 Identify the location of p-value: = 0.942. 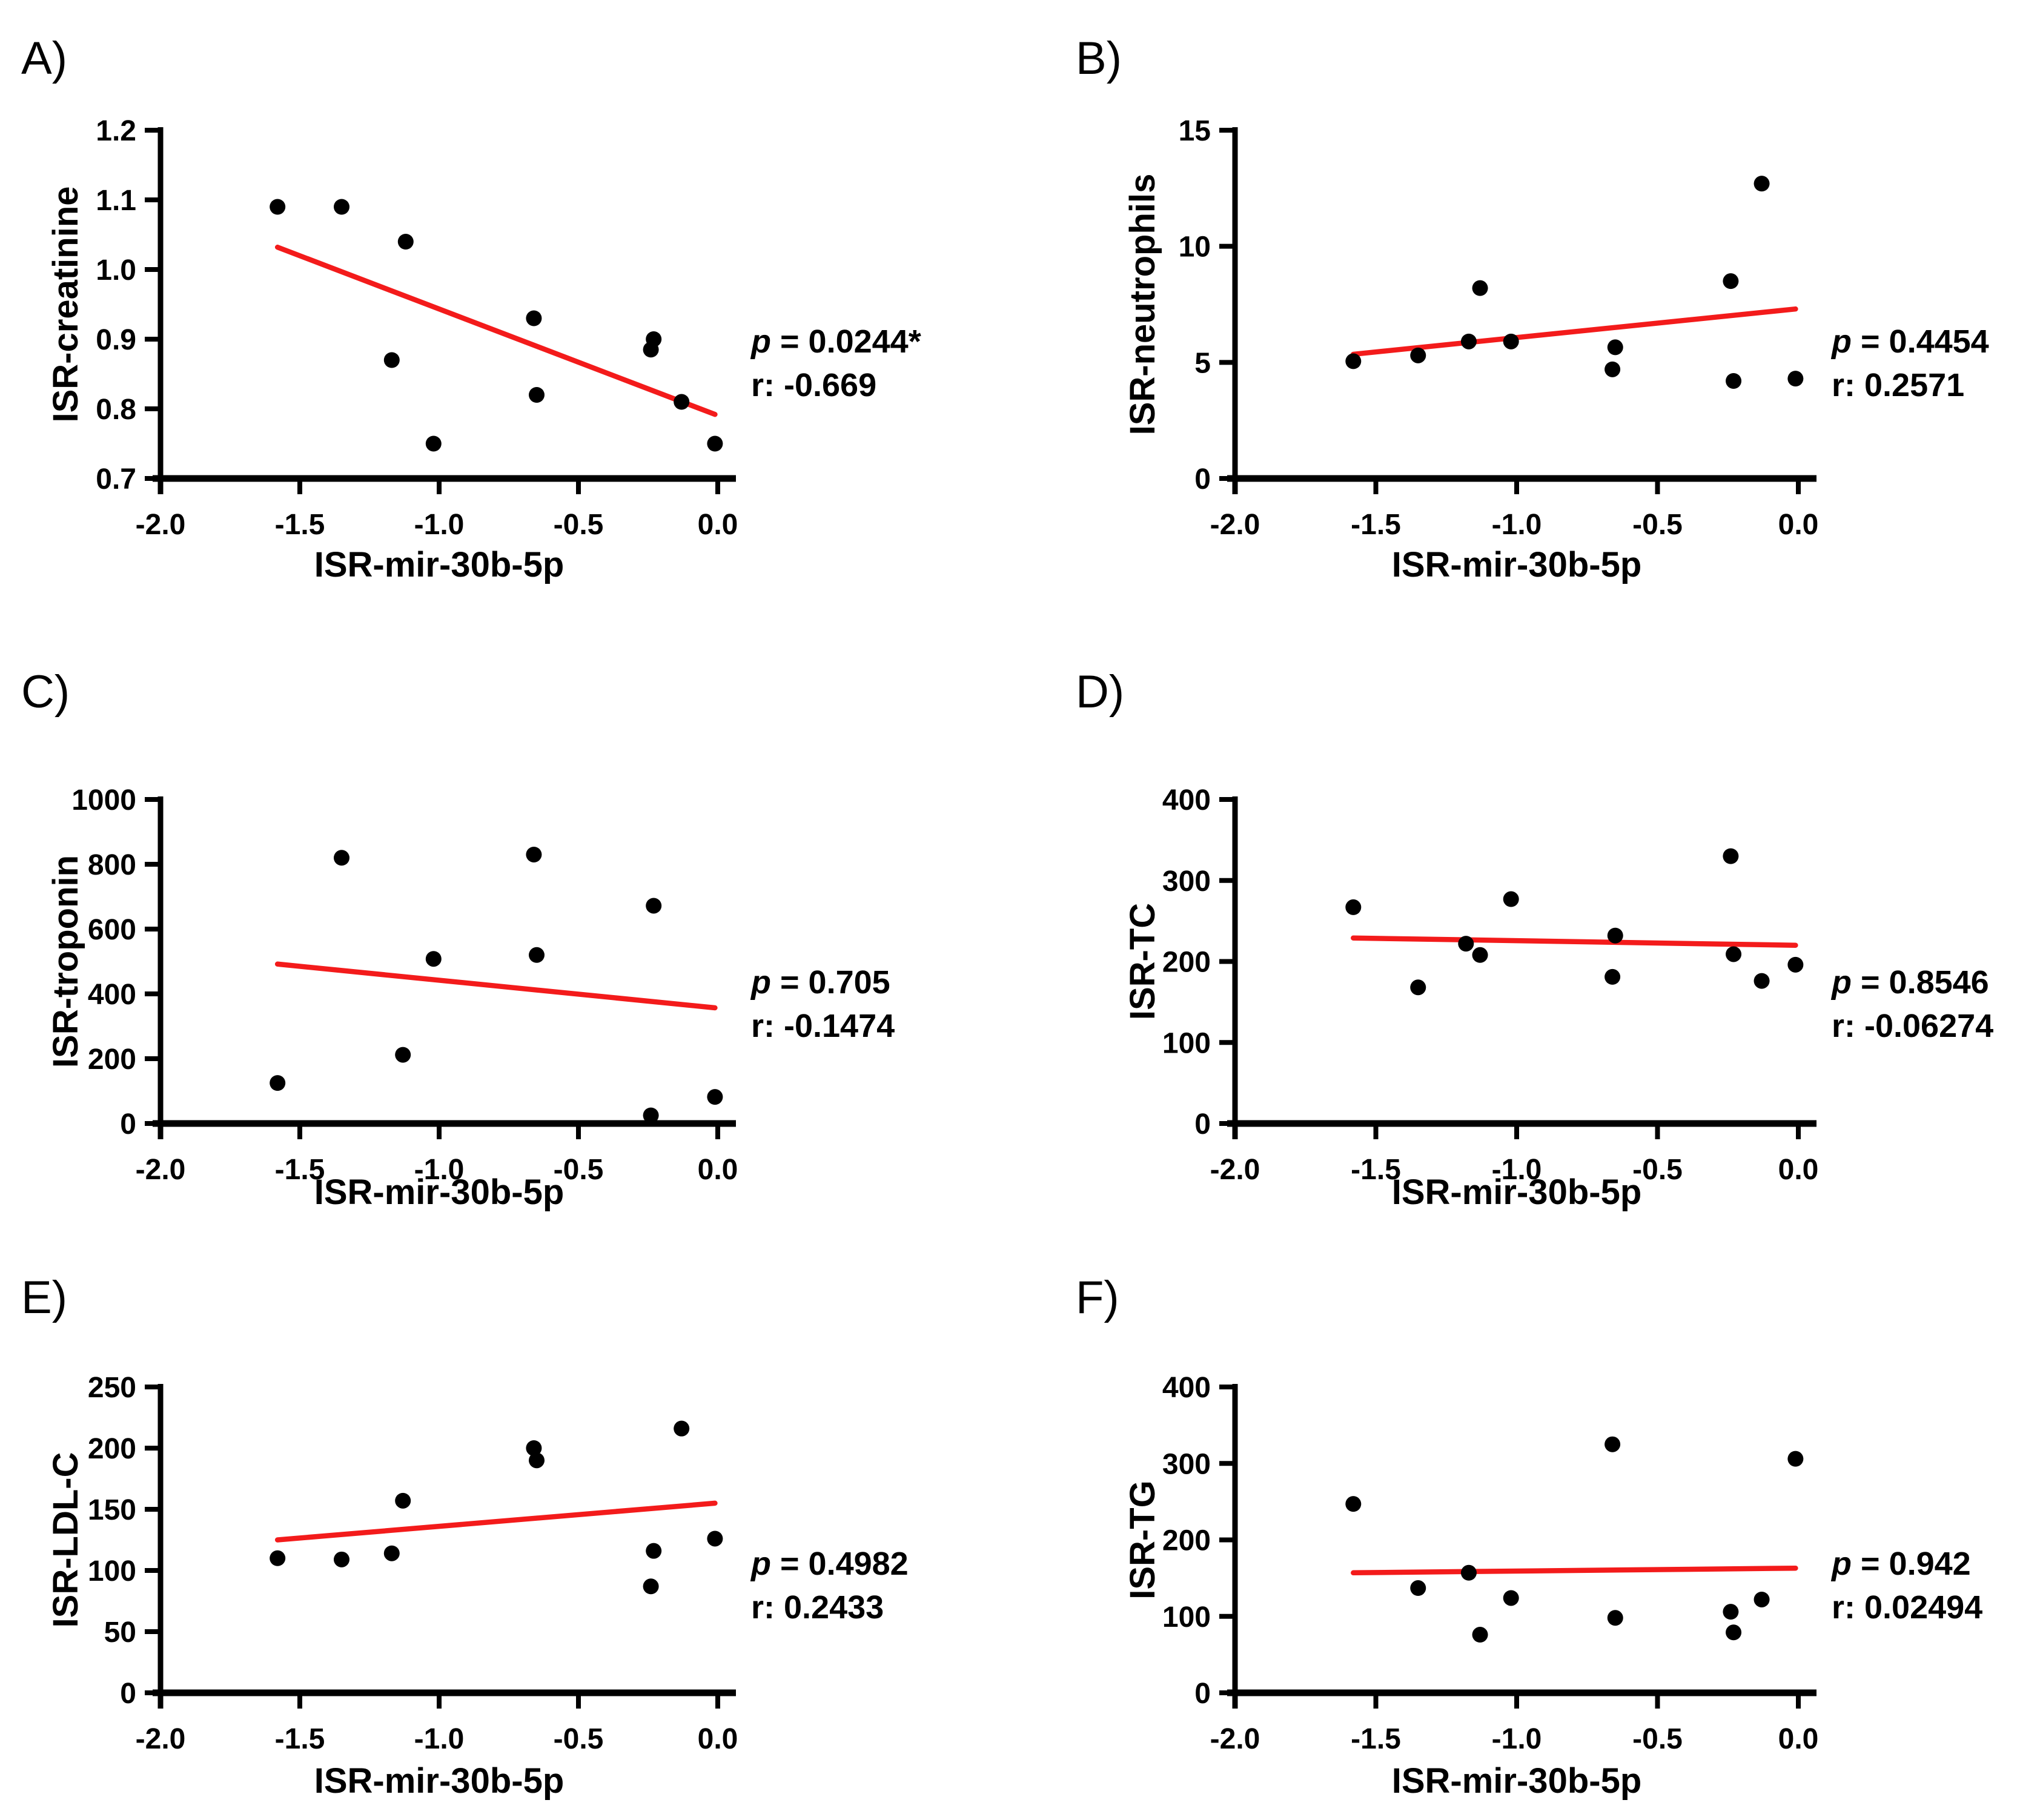
(1911, 1564).